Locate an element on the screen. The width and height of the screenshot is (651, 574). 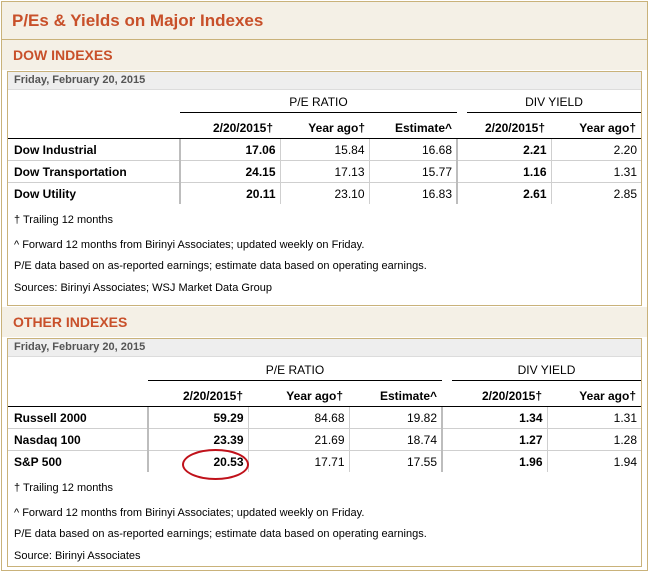
div-yearago-cell: 2.20 is located at coordinates (595, 150).